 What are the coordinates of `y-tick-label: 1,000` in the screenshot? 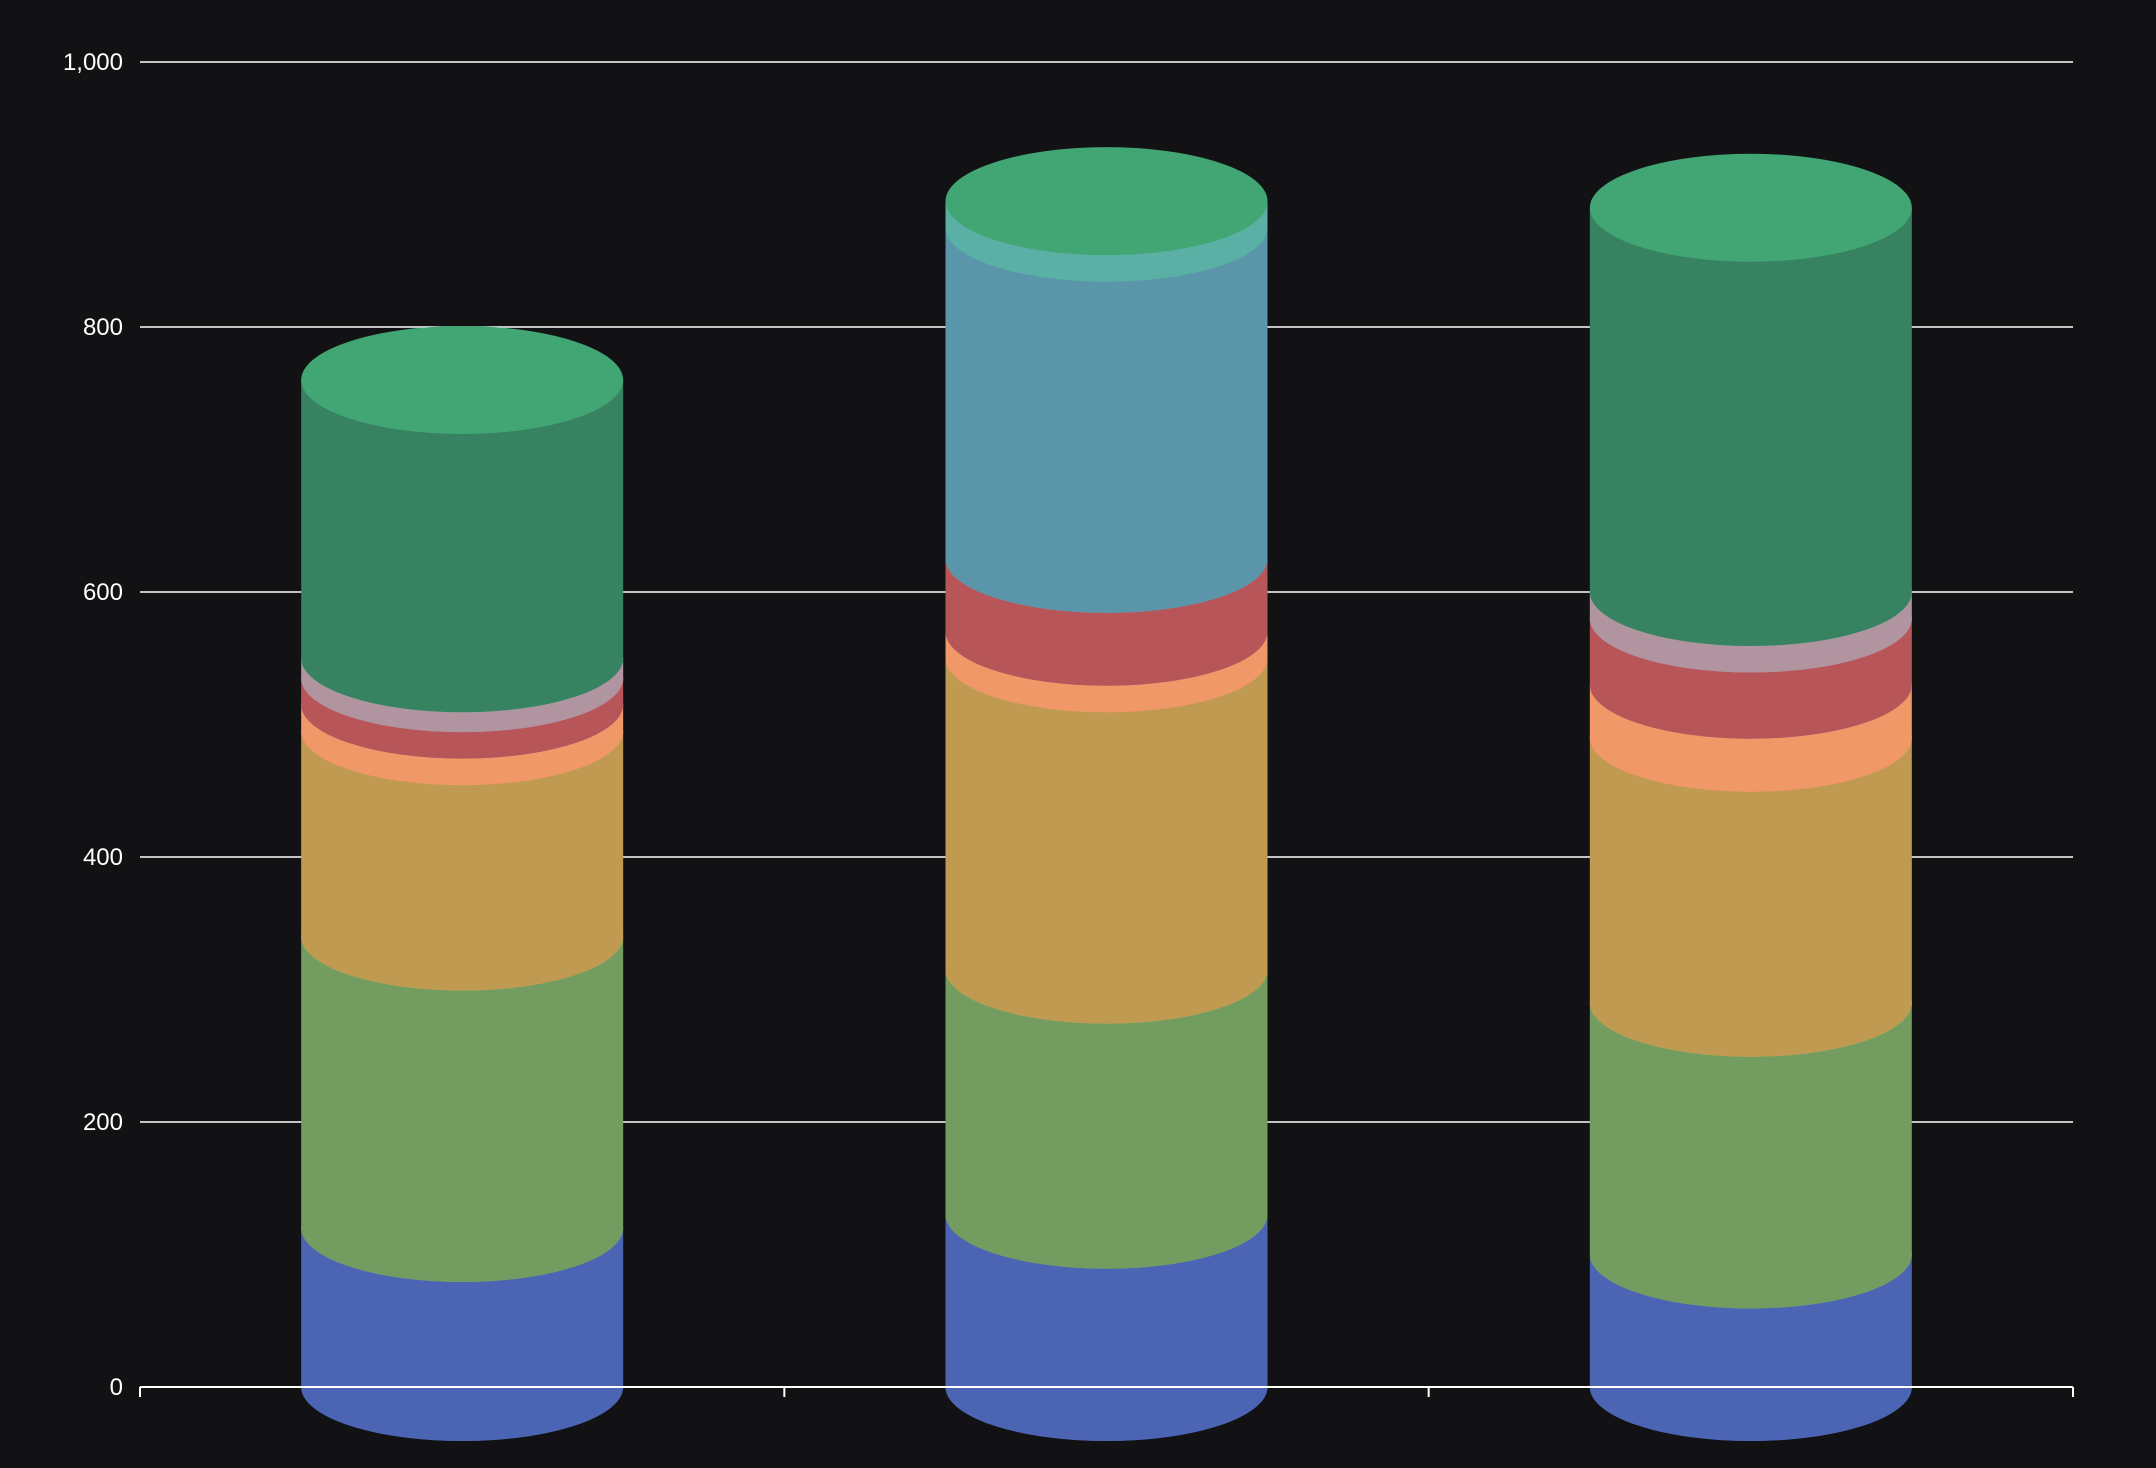 It's located at (93, 62).